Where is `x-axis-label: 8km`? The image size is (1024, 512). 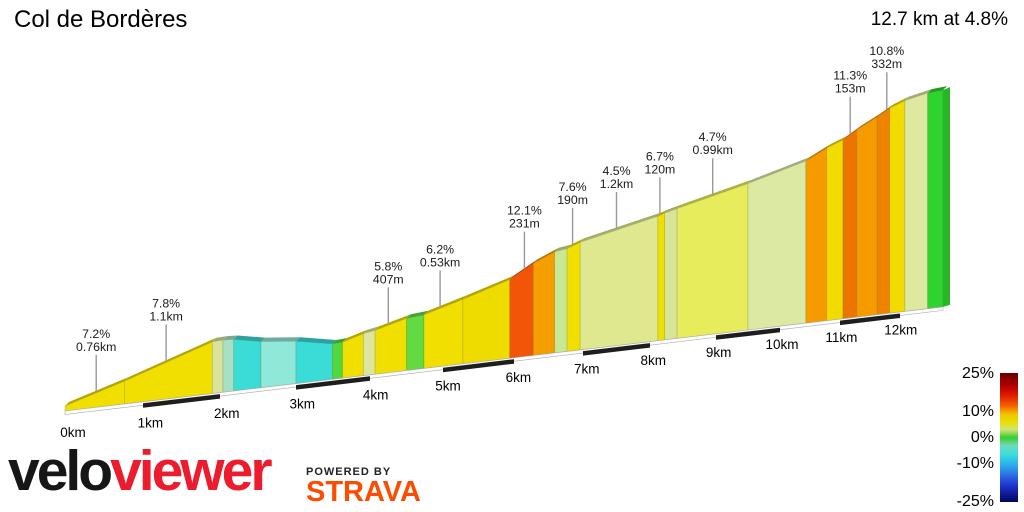
x-axis-label: 8km is located at coordinates (653, 360).